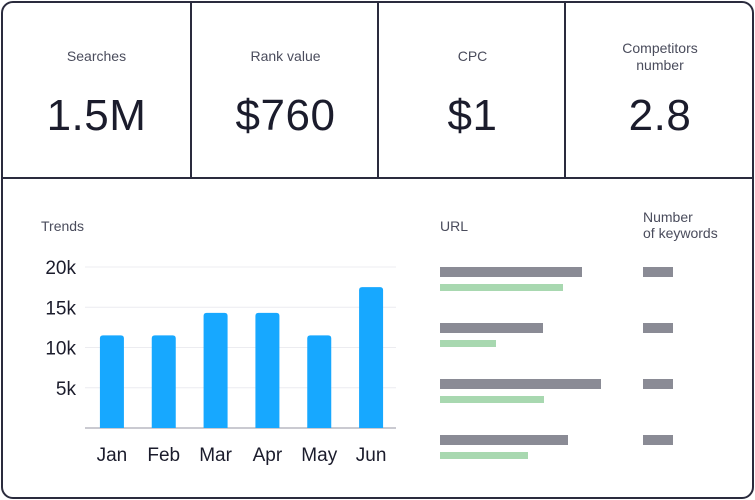 This screenshot has height=500, width=755. What do you see at coordinates (112, 455) in the screenshot?
I see `x-tick-label: Jan` at bounding box center [112, 455].